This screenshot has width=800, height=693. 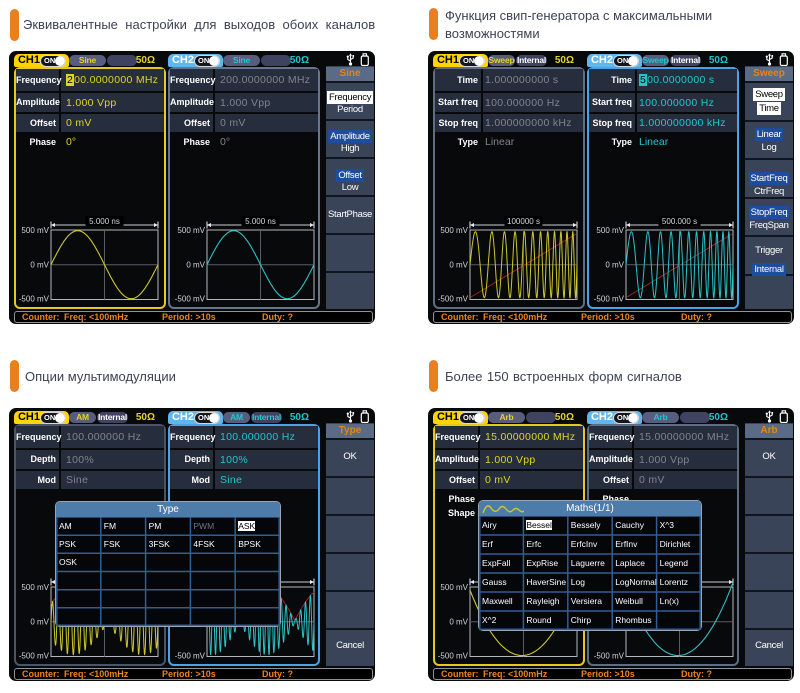 What do you see at coordinates (679, 221) in the screenshot?
I see `svg-text: 500.000 s` at bounding box center [679, 221].